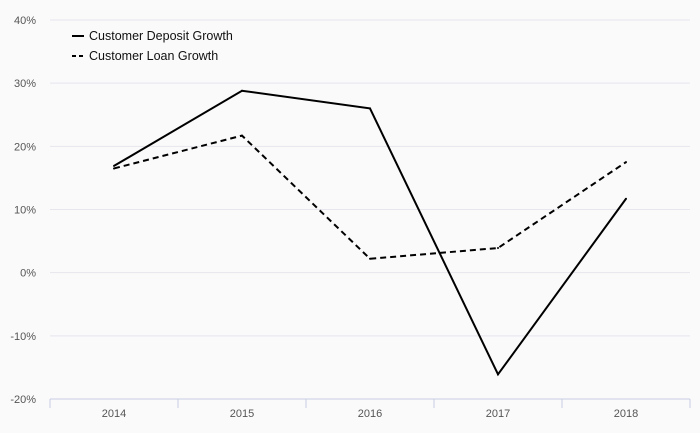  I want to click on x-axis: 2014 2015 2016 2017 2018, so click(370, 409).